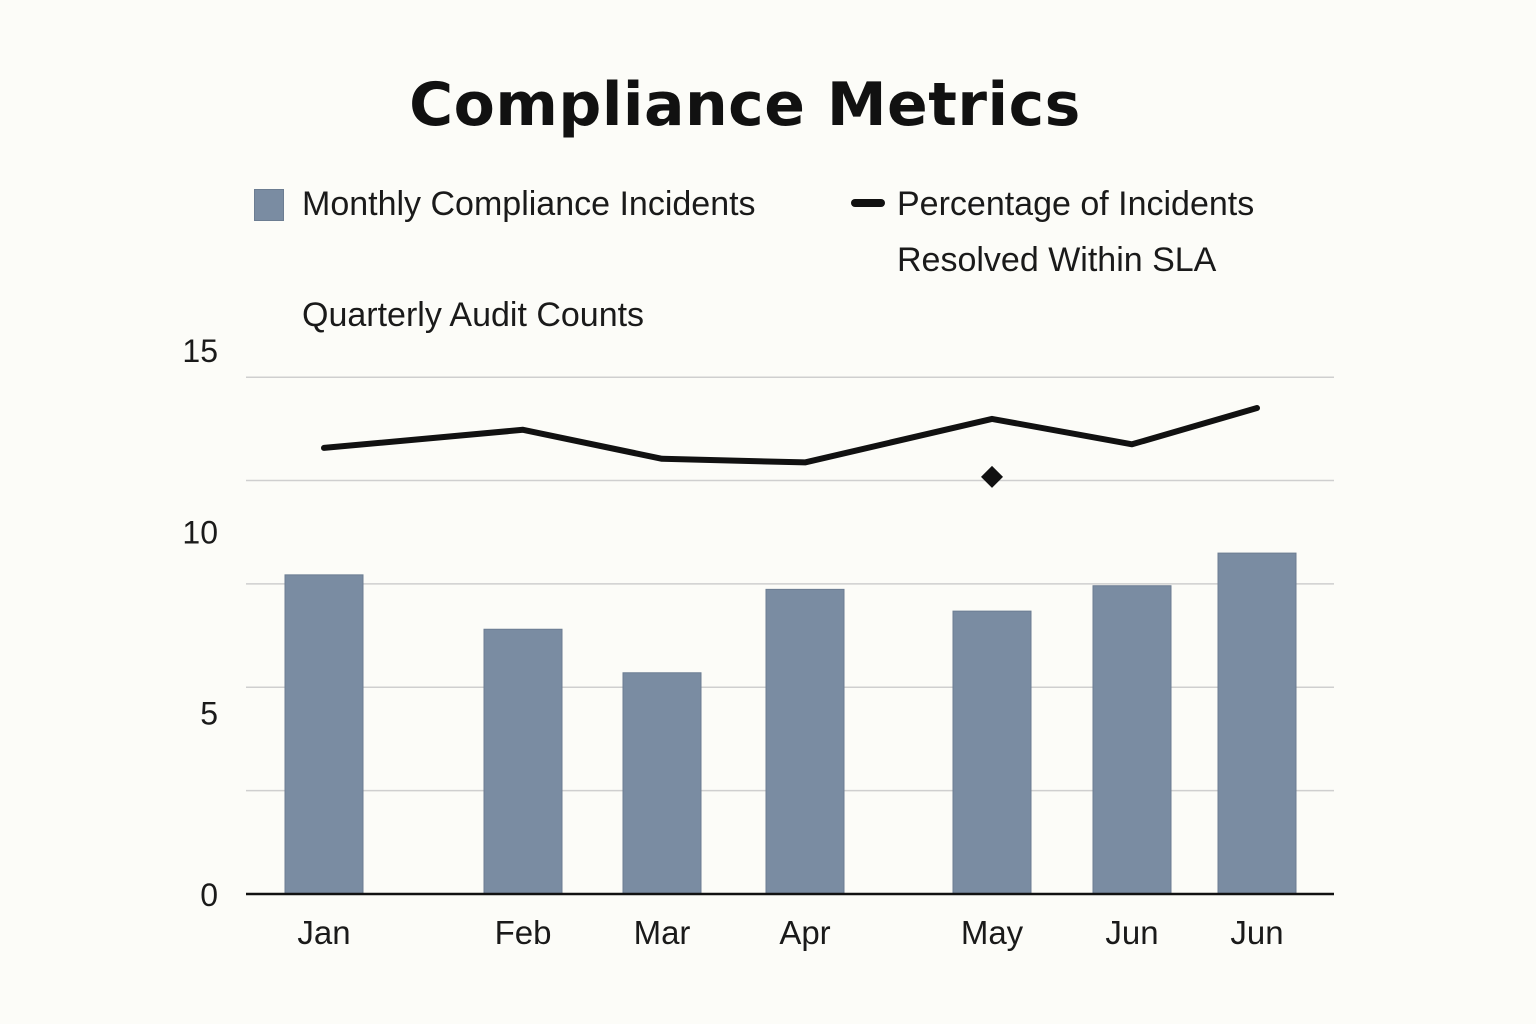 The image size is (1536, 1024). I want to click on legend-label-audits: Quarterly Audit Counts, so click(473, 315).